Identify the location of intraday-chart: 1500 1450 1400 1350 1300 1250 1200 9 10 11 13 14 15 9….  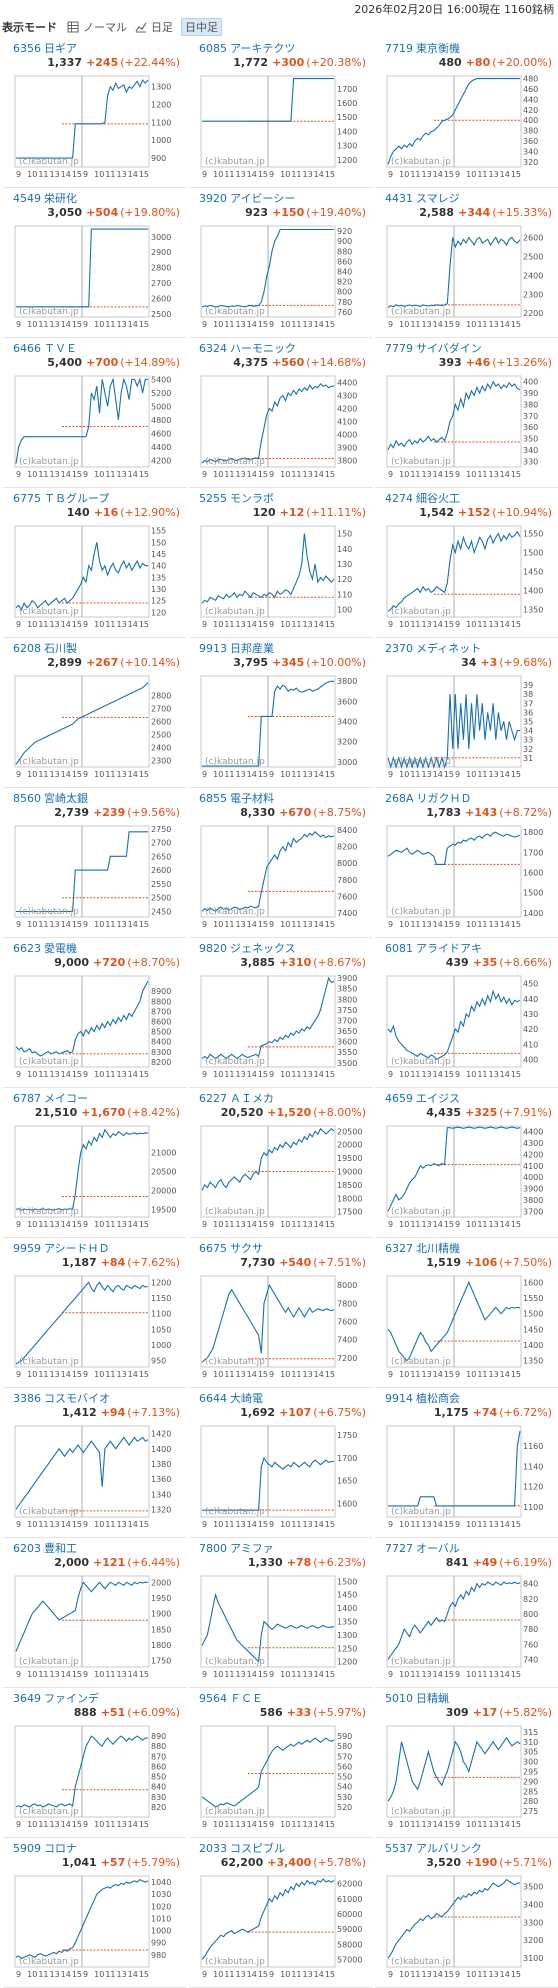
(282, 1626).